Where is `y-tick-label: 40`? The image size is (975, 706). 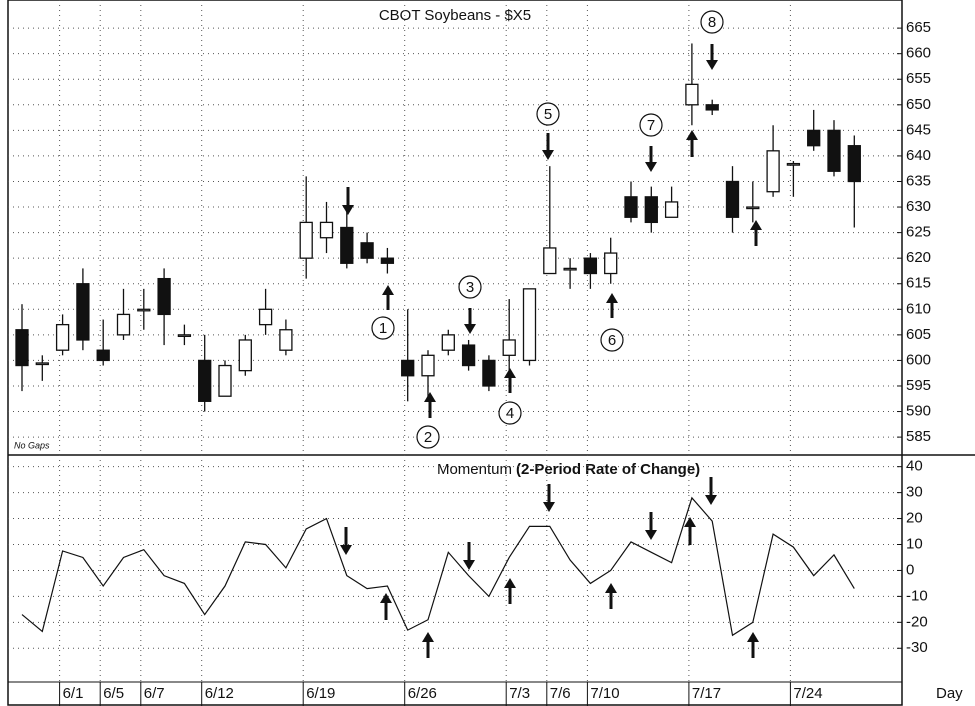 y-tick-label: 40 is located at coordinates (914, 466).